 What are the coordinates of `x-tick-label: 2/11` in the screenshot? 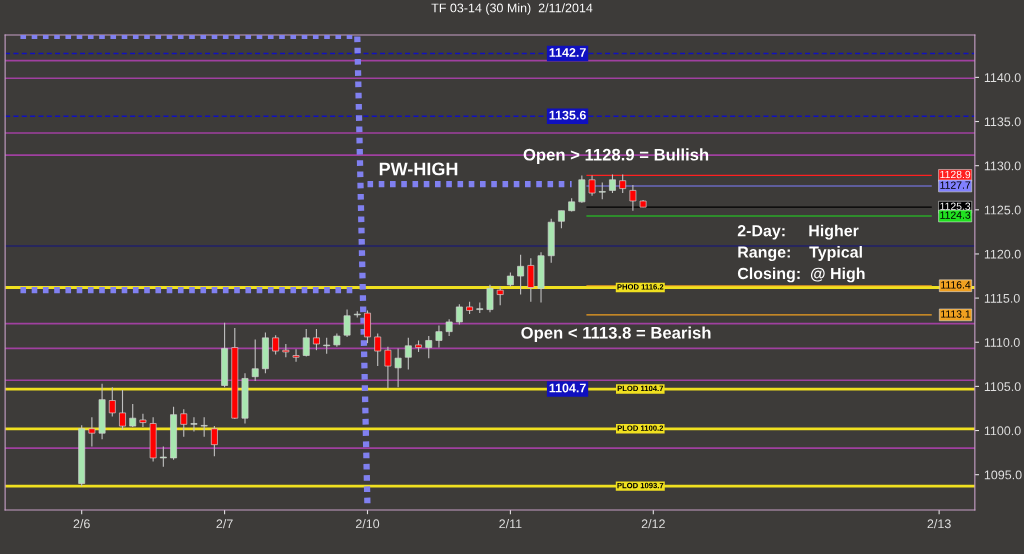 It's located at (510, 524).